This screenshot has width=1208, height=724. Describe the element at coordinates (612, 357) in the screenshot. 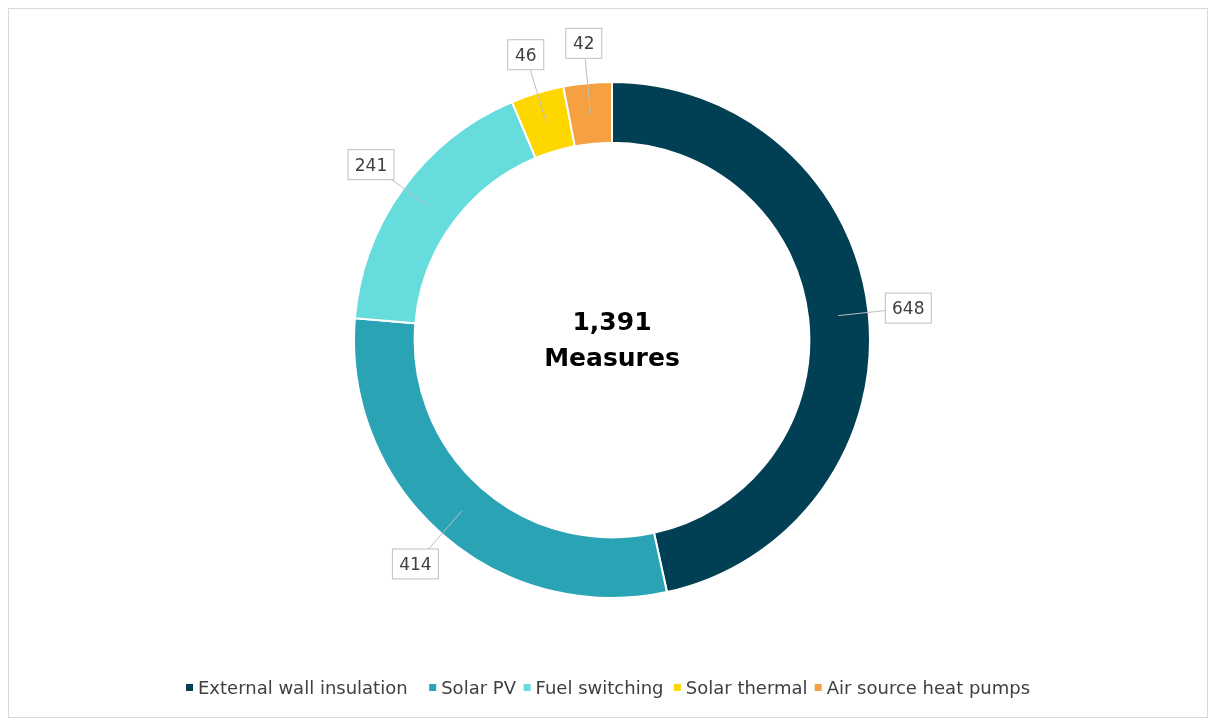

I see `text: Measures` at that location.